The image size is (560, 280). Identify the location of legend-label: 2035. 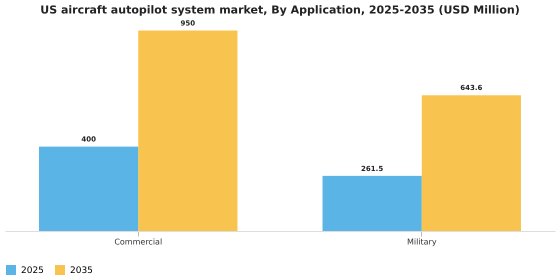
(81, 271).